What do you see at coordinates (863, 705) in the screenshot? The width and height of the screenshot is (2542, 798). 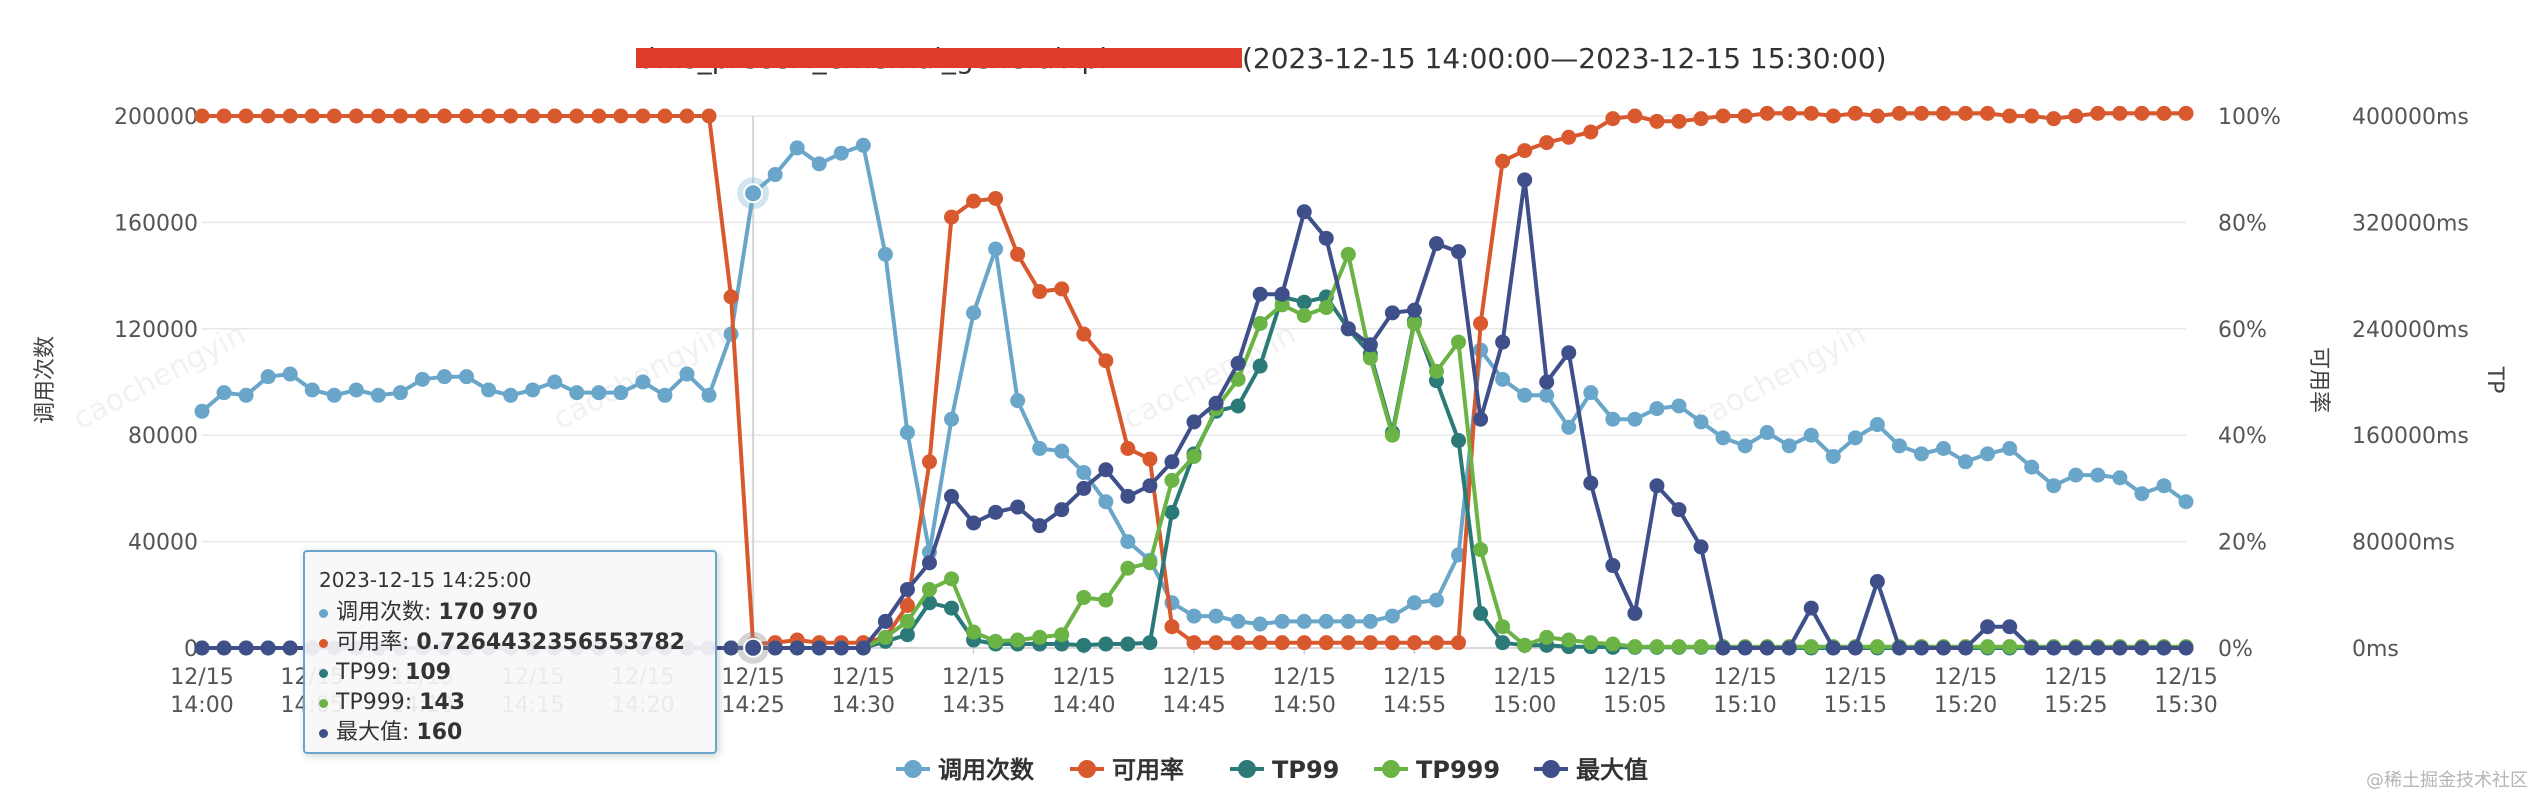 I see `x-tick-label-time: 14:30` at bounding box center [863, 705].